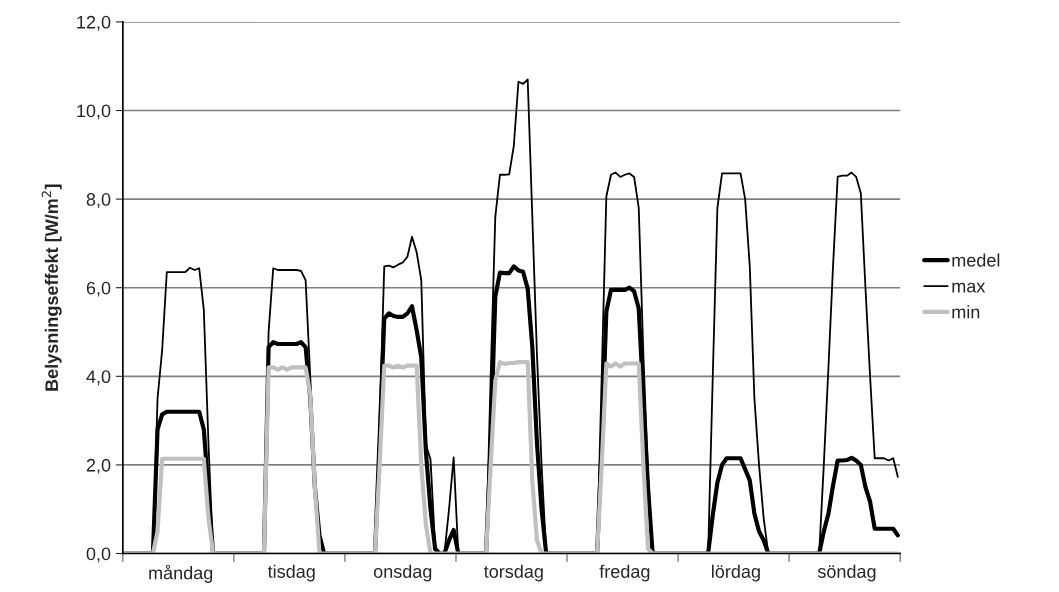 This screenshot has width=1059, height=592. Describe the element at coordinates (94, 112) in the screenshot. I see `y-tick-label: 10,0` at that location.